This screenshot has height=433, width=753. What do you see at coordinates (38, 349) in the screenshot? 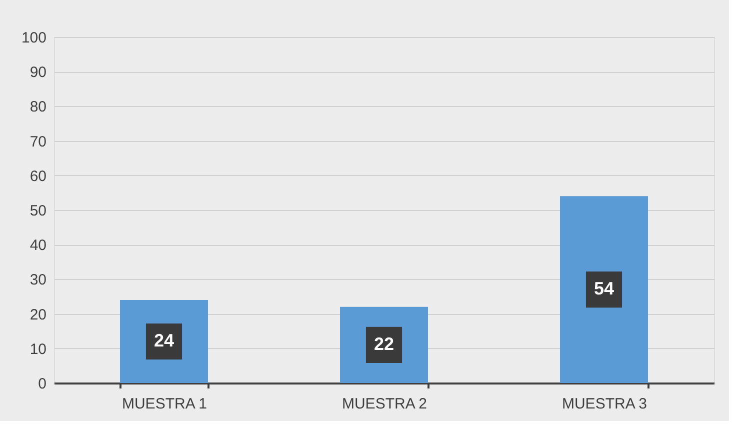
I see `y-tick-label: 10` at bounding box center [38, 349].